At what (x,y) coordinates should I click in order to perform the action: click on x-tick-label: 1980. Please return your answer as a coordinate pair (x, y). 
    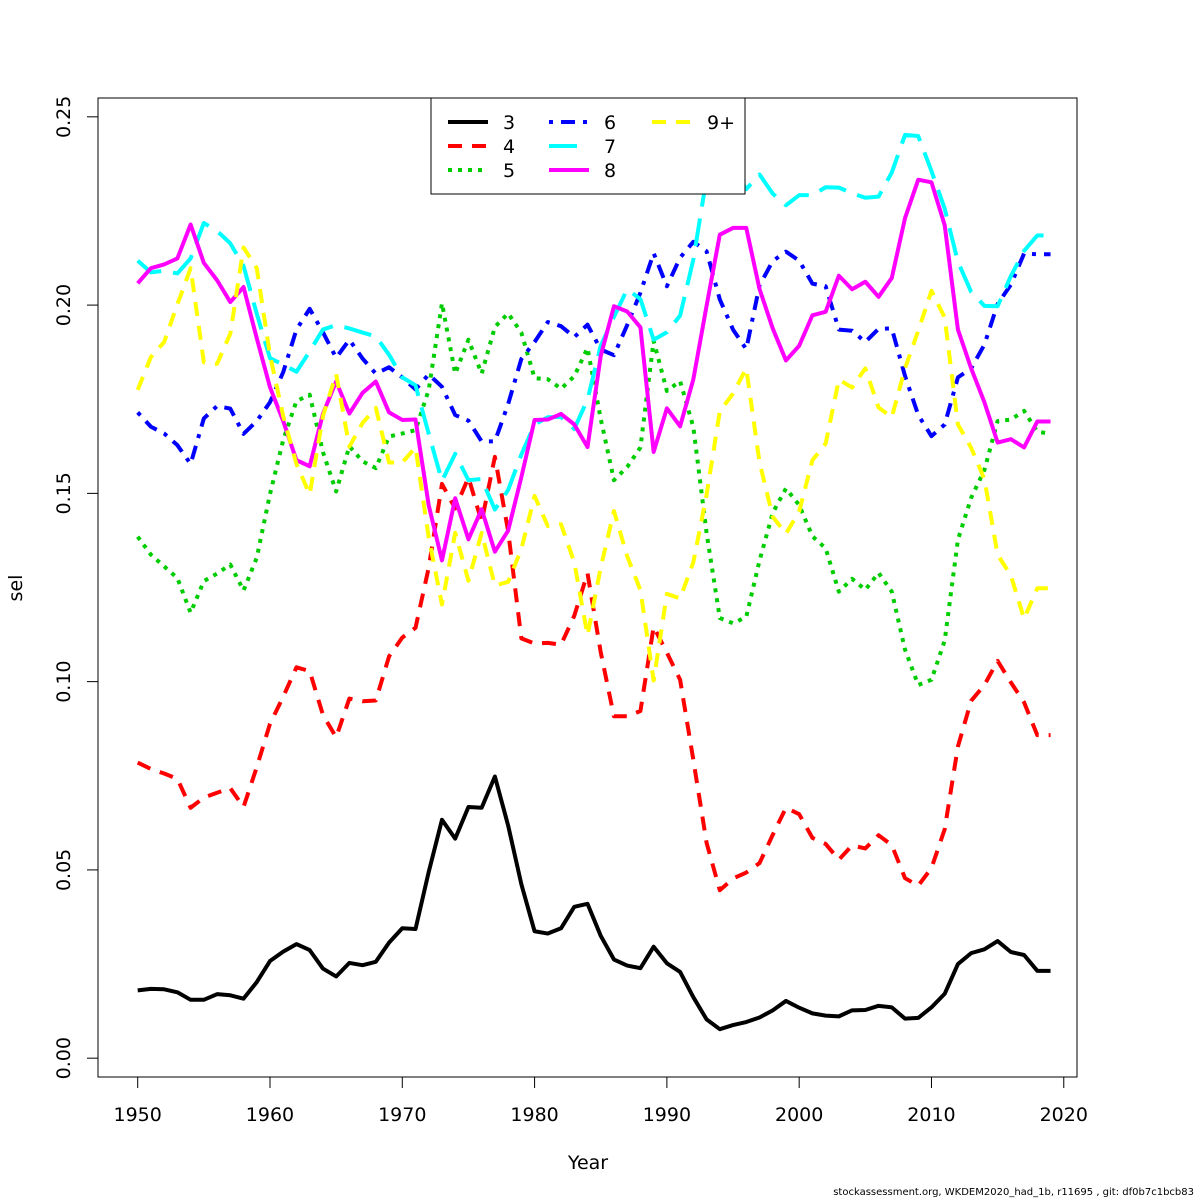
    Looking at the image, I should click on (534, 1115).